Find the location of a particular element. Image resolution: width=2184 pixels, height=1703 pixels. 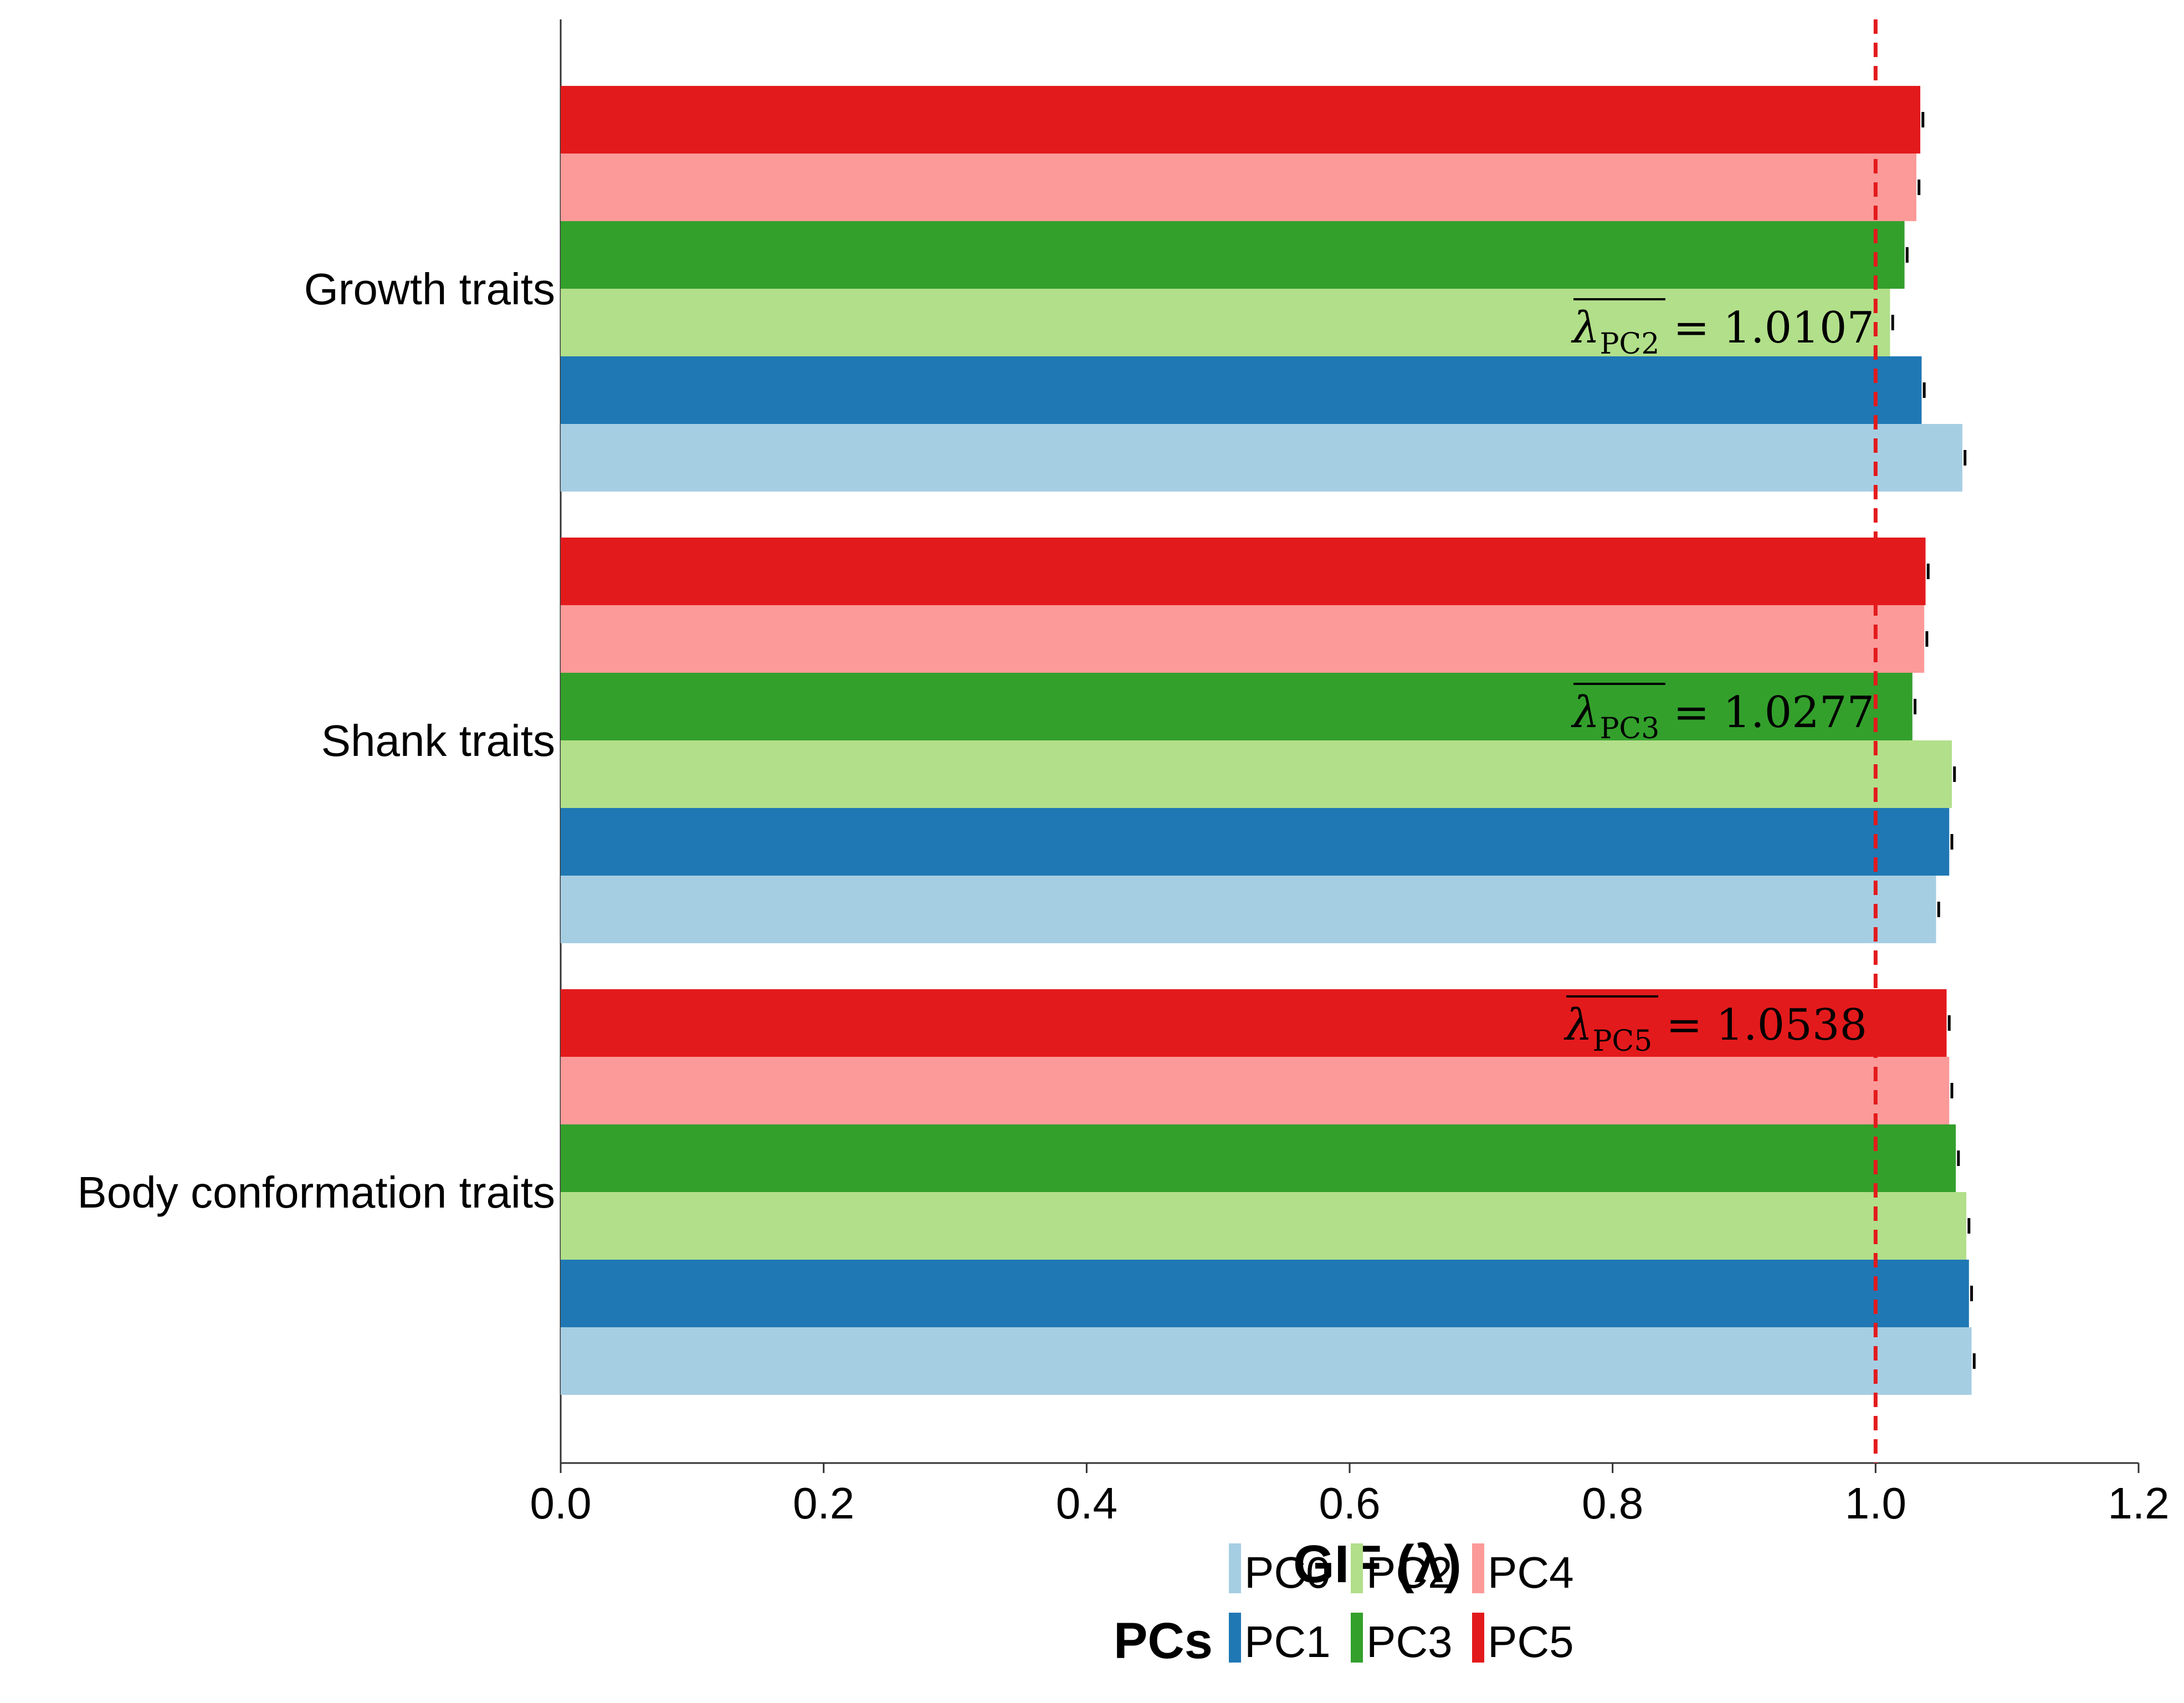

mean-lambda-annotation: λPC2 = 1.0107 is located at coordinates (1722, 332).